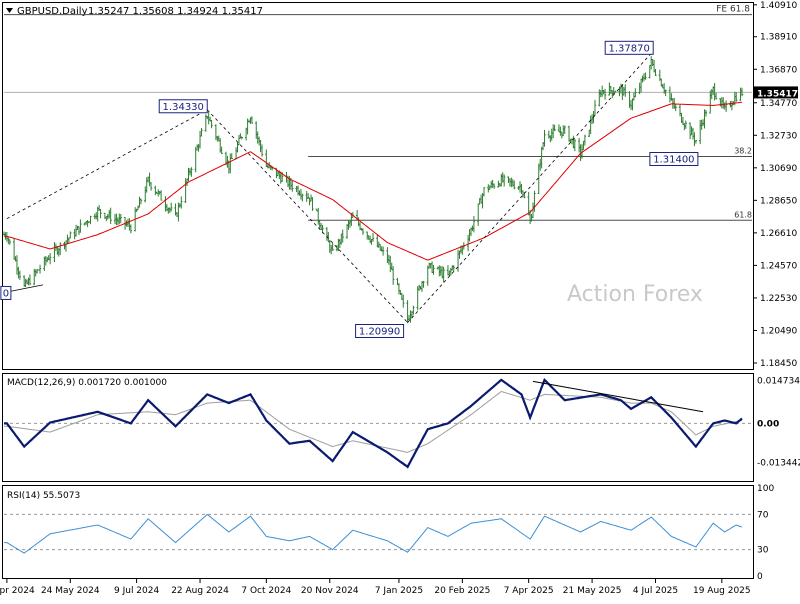 This screenshot has height=604, width=800. What do you see at coordinates (330, 591) in the screenshot?
I see `date-label: 20 Nov 2024` at bounding box center [330, 591].